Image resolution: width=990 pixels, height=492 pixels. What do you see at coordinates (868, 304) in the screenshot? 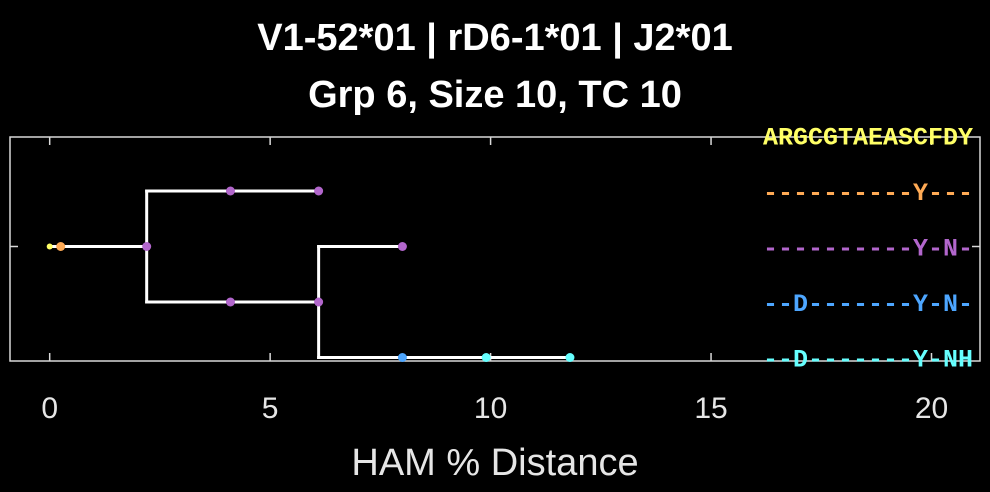
I see `sequence-label: --D-------Y-N-` at bounding box center [868, 304].